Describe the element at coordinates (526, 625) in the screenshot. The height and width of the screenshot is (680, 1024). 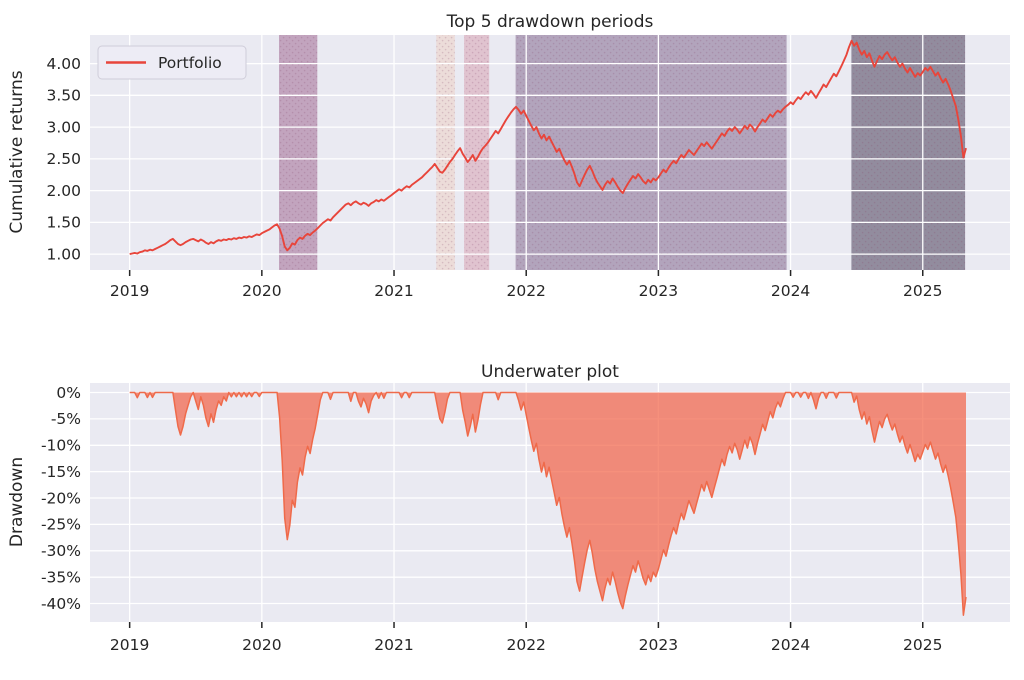
I see `bottom-tick-marks` at that location.